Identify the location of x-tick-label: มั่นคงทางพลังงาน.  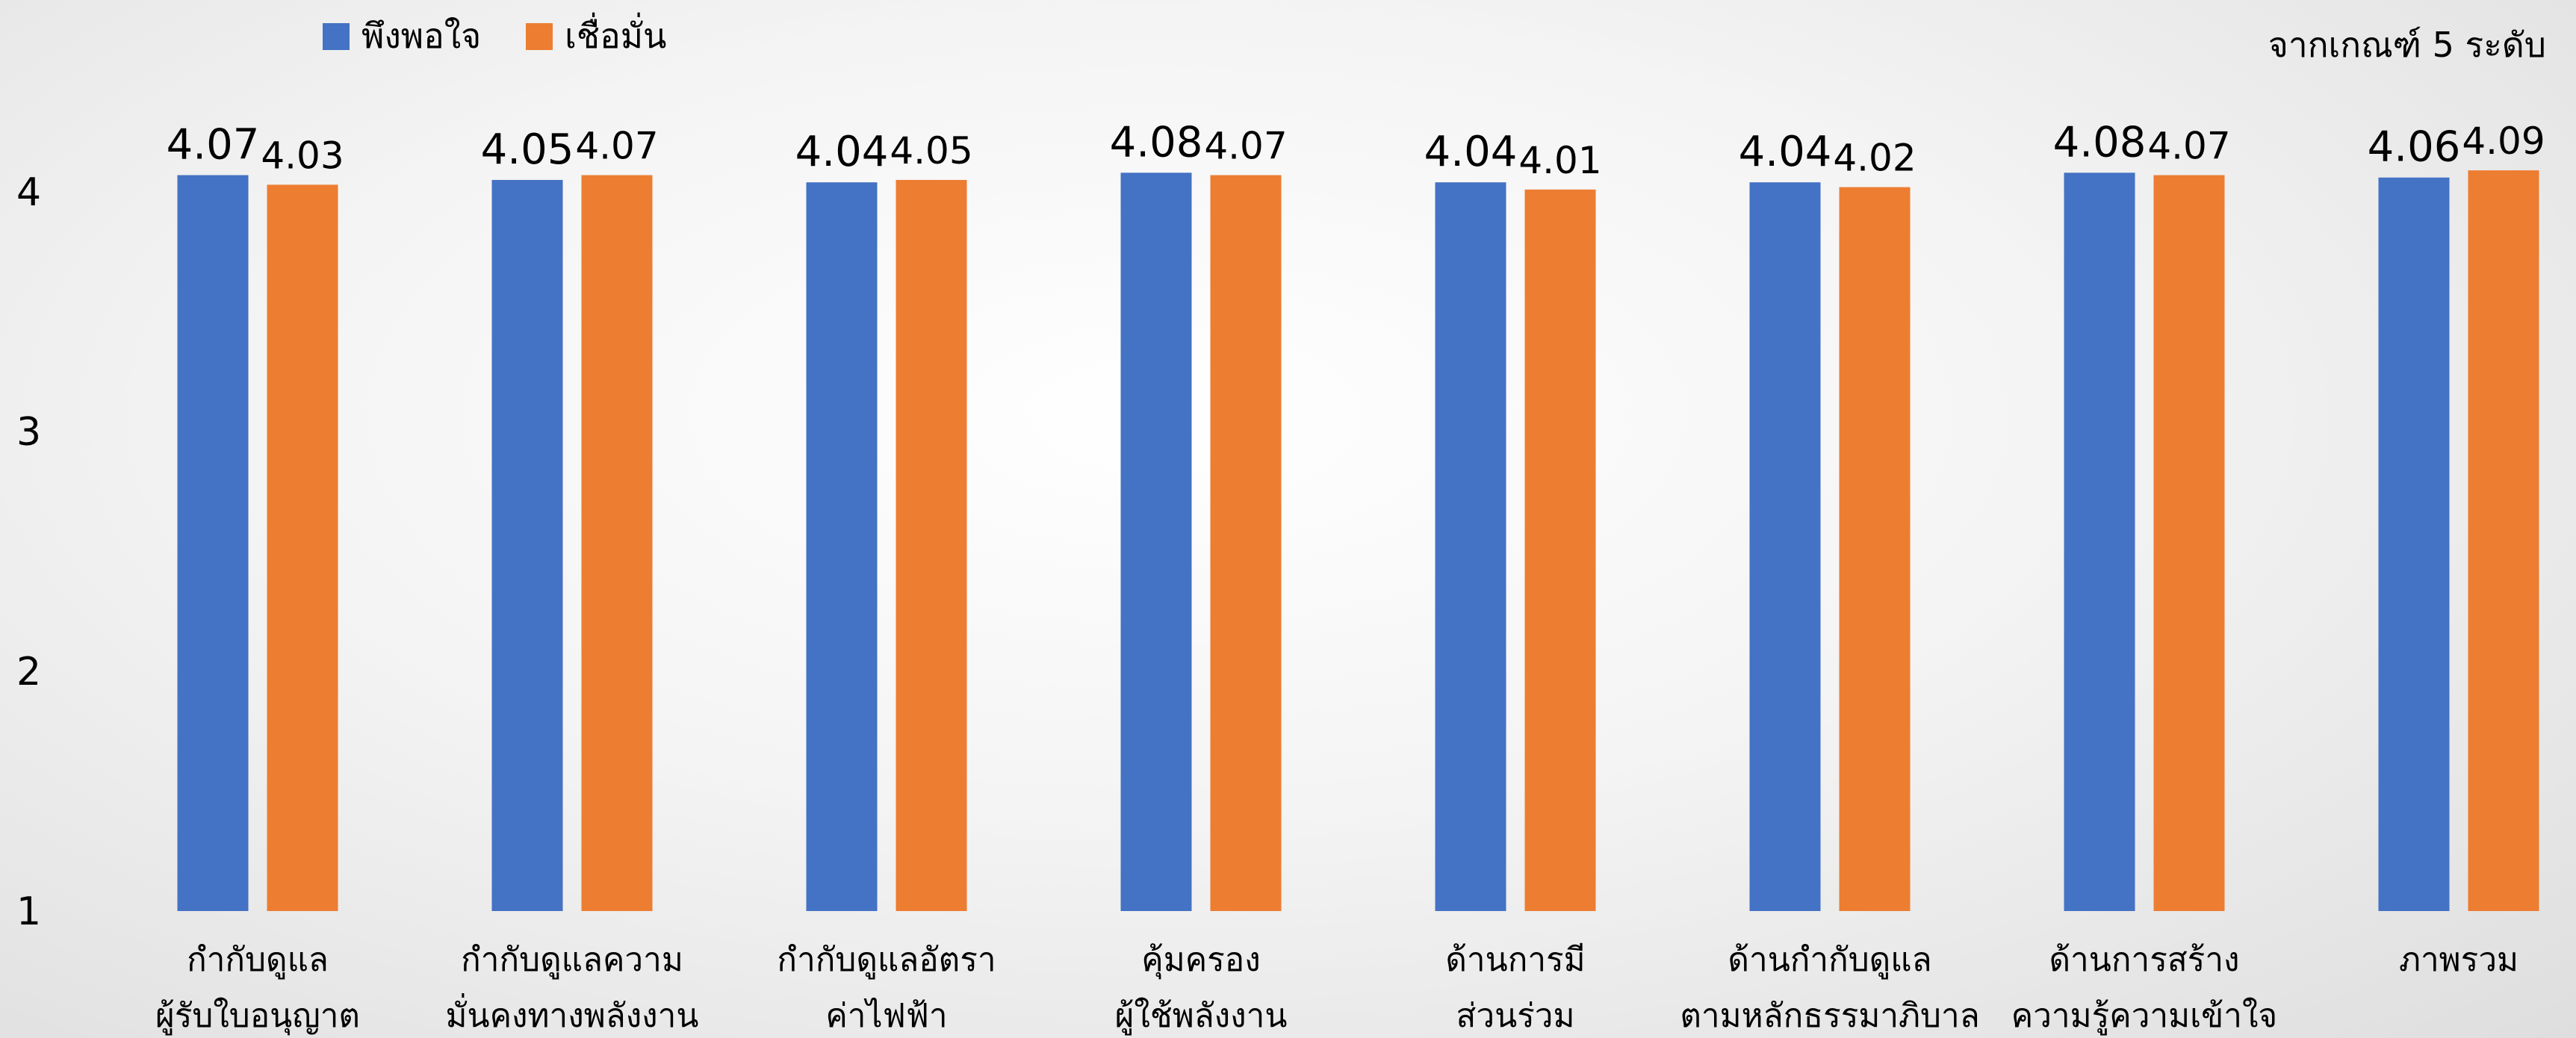
(572, 1013).